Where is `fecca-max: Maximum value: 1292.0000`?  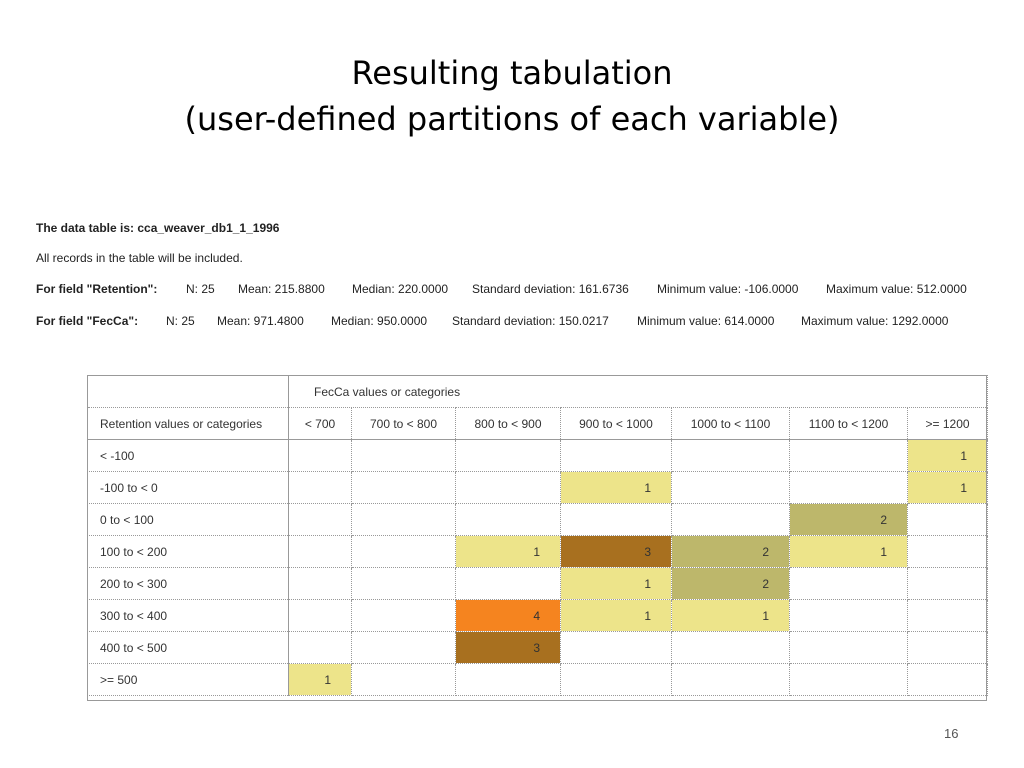
fecca-max: Maximum value: 1292.0000 is located at coordinates (875, 321).